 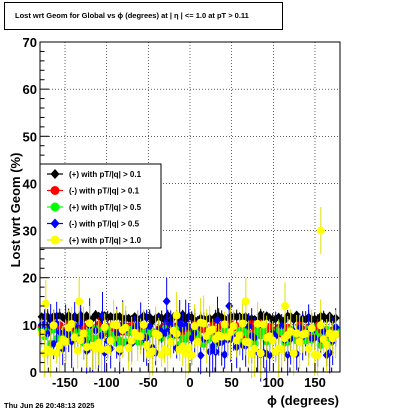 What do you see at coordinates (104, 191) in the screenshot?
I see `legend-label: (-) with pT/|q| > 0.1` at bounding box center [104, 191].